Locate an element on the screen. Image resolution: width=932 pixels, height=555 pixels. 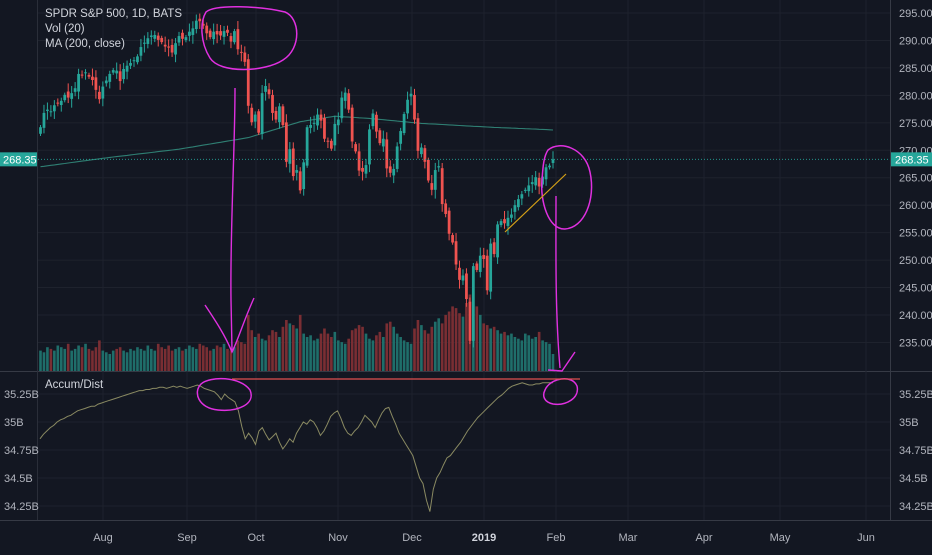
price-tick-label: 245.00 is located at coordinates (915, 289).